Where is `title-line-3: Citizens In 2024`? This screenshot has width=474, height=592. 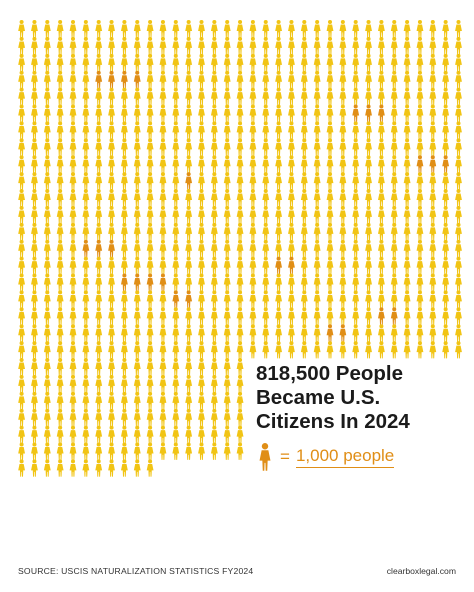 title-line-3: Citizens In 2024 is located at coordinates (333, 421).